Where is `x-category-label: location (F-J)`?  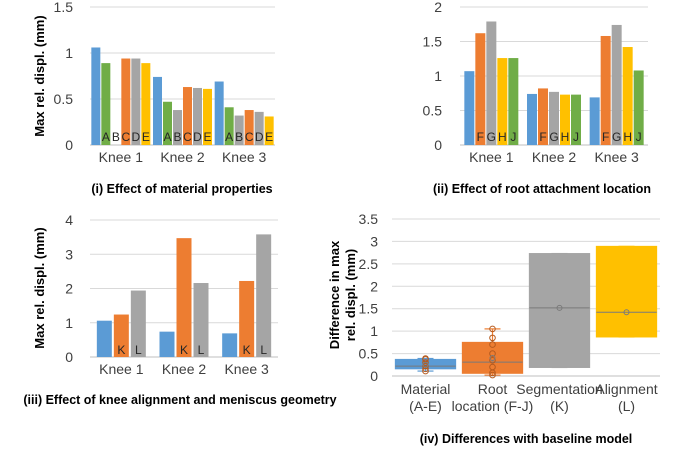
x-category-label: location (F-J) is located at coordinates (493, 406).